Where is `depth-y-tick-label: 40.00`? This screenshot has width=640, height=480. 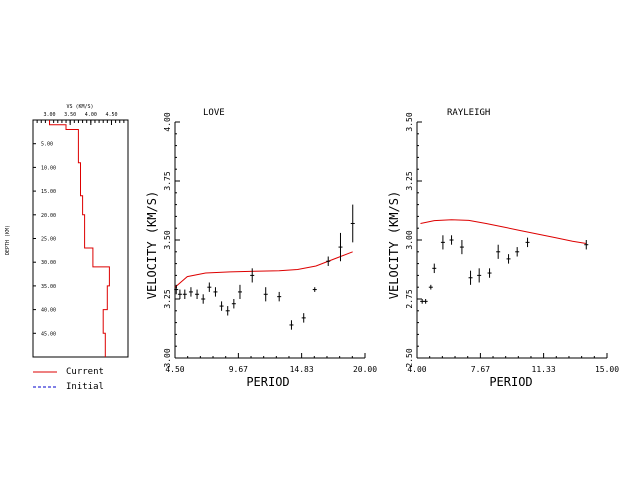 depth-y-tick-label: 40.00 is located at coordinates (48, 311).